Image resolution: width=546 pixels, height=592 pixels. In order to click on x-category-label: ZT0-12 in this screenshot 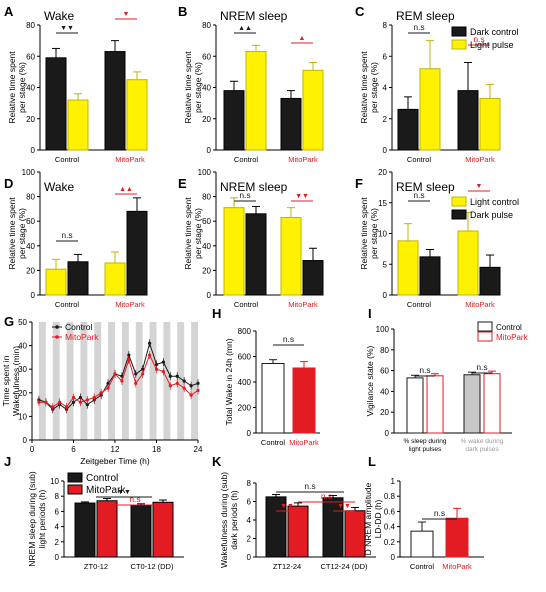, I will do `click(96, 566)`.